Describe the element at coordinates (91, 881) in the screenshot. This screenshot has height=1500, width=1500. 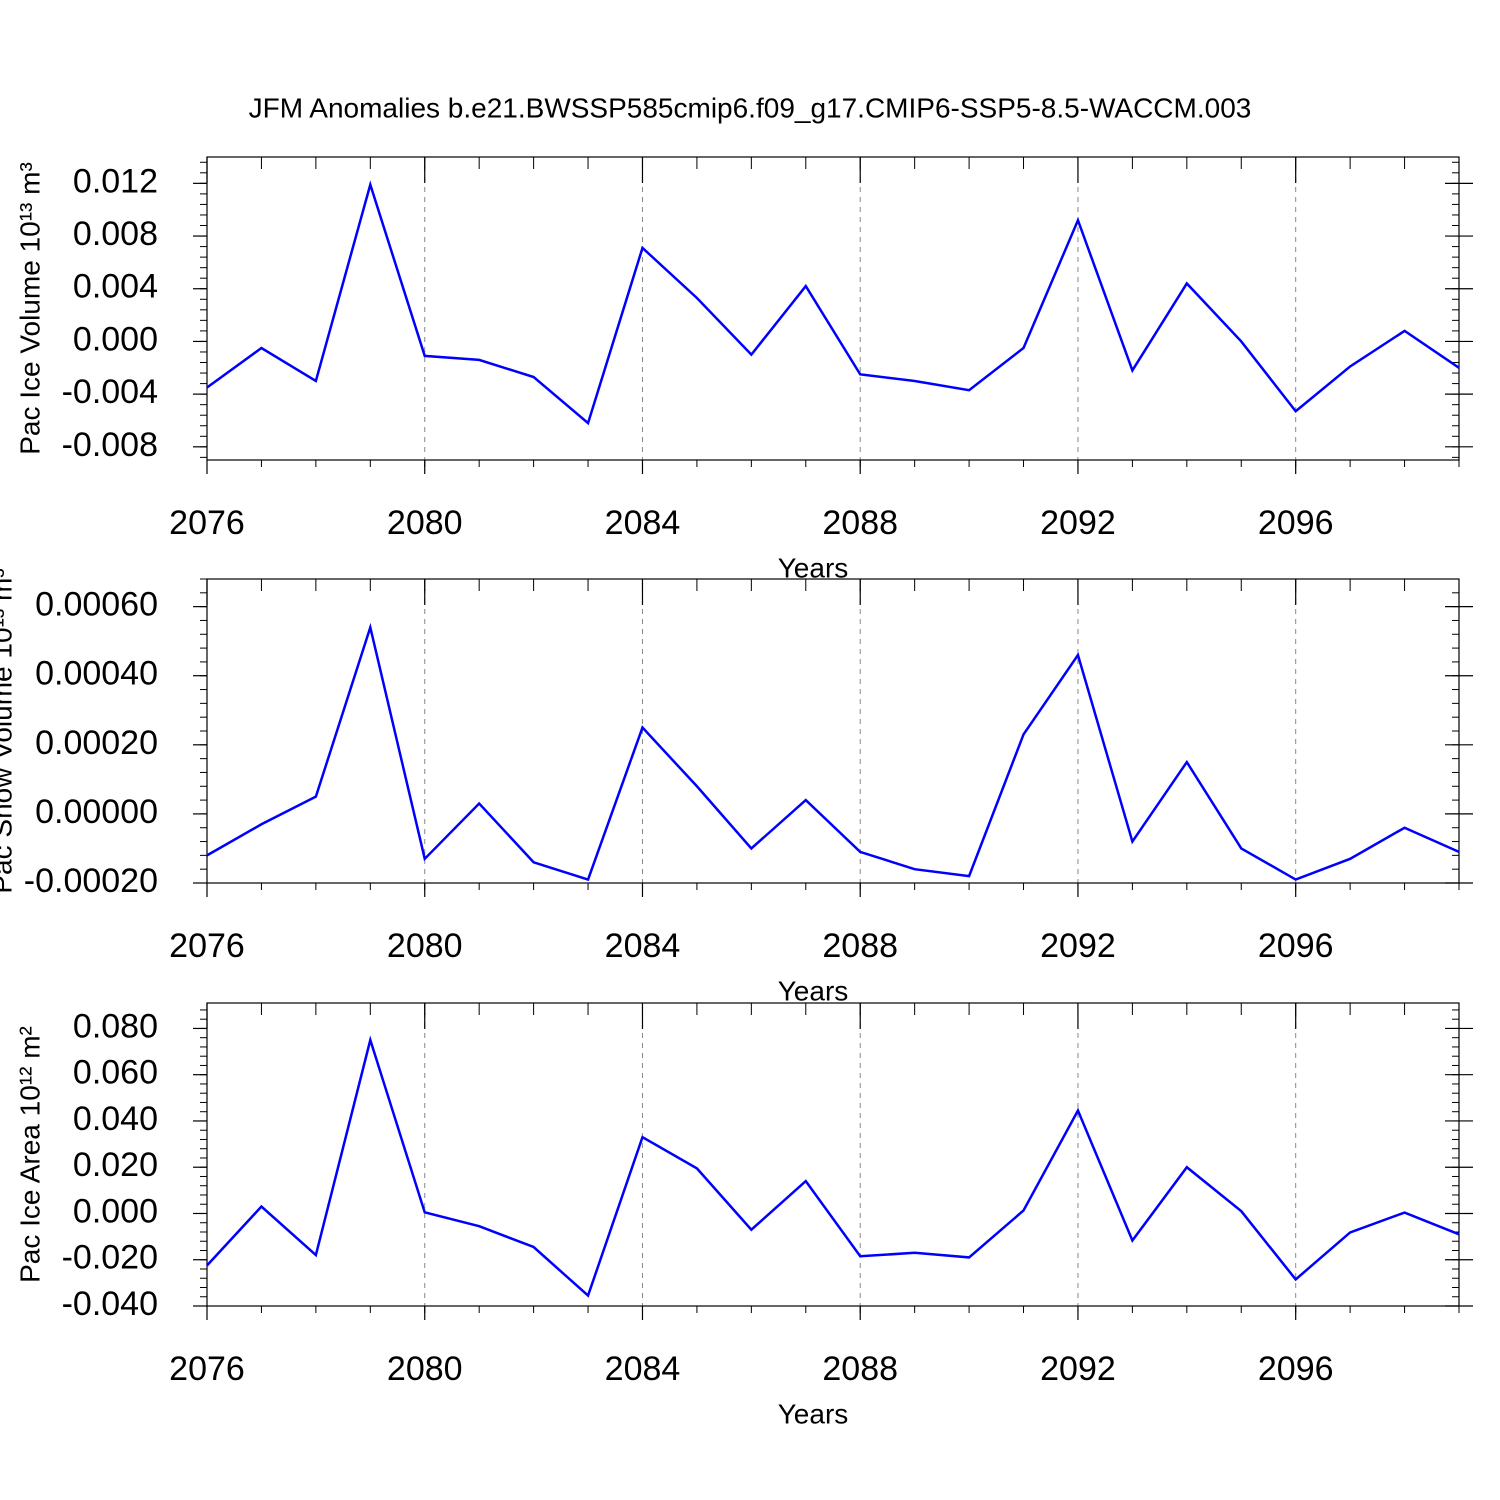
I see `y-tick-label: -0.00020` at that location.